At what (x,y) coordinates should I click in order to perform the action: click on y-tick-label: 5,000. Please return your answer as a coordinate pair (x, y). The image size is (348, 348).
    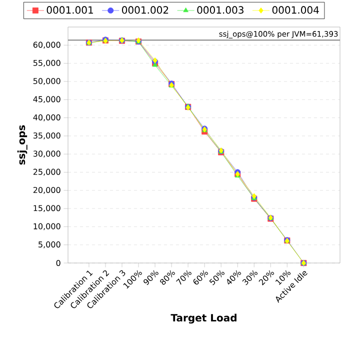
    Looking at the image, I should click on (49, 244).